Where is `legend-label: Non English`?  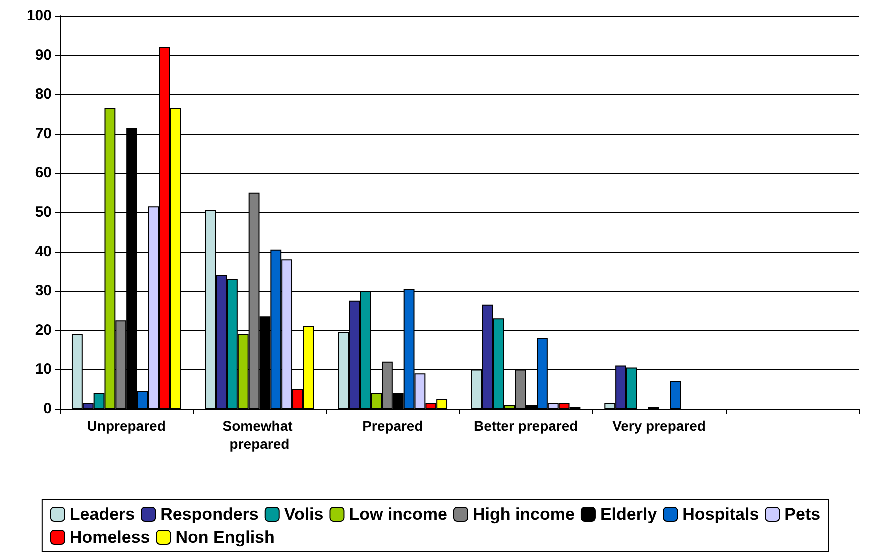 legend-label: Non English is located at coordinates (225, 537).